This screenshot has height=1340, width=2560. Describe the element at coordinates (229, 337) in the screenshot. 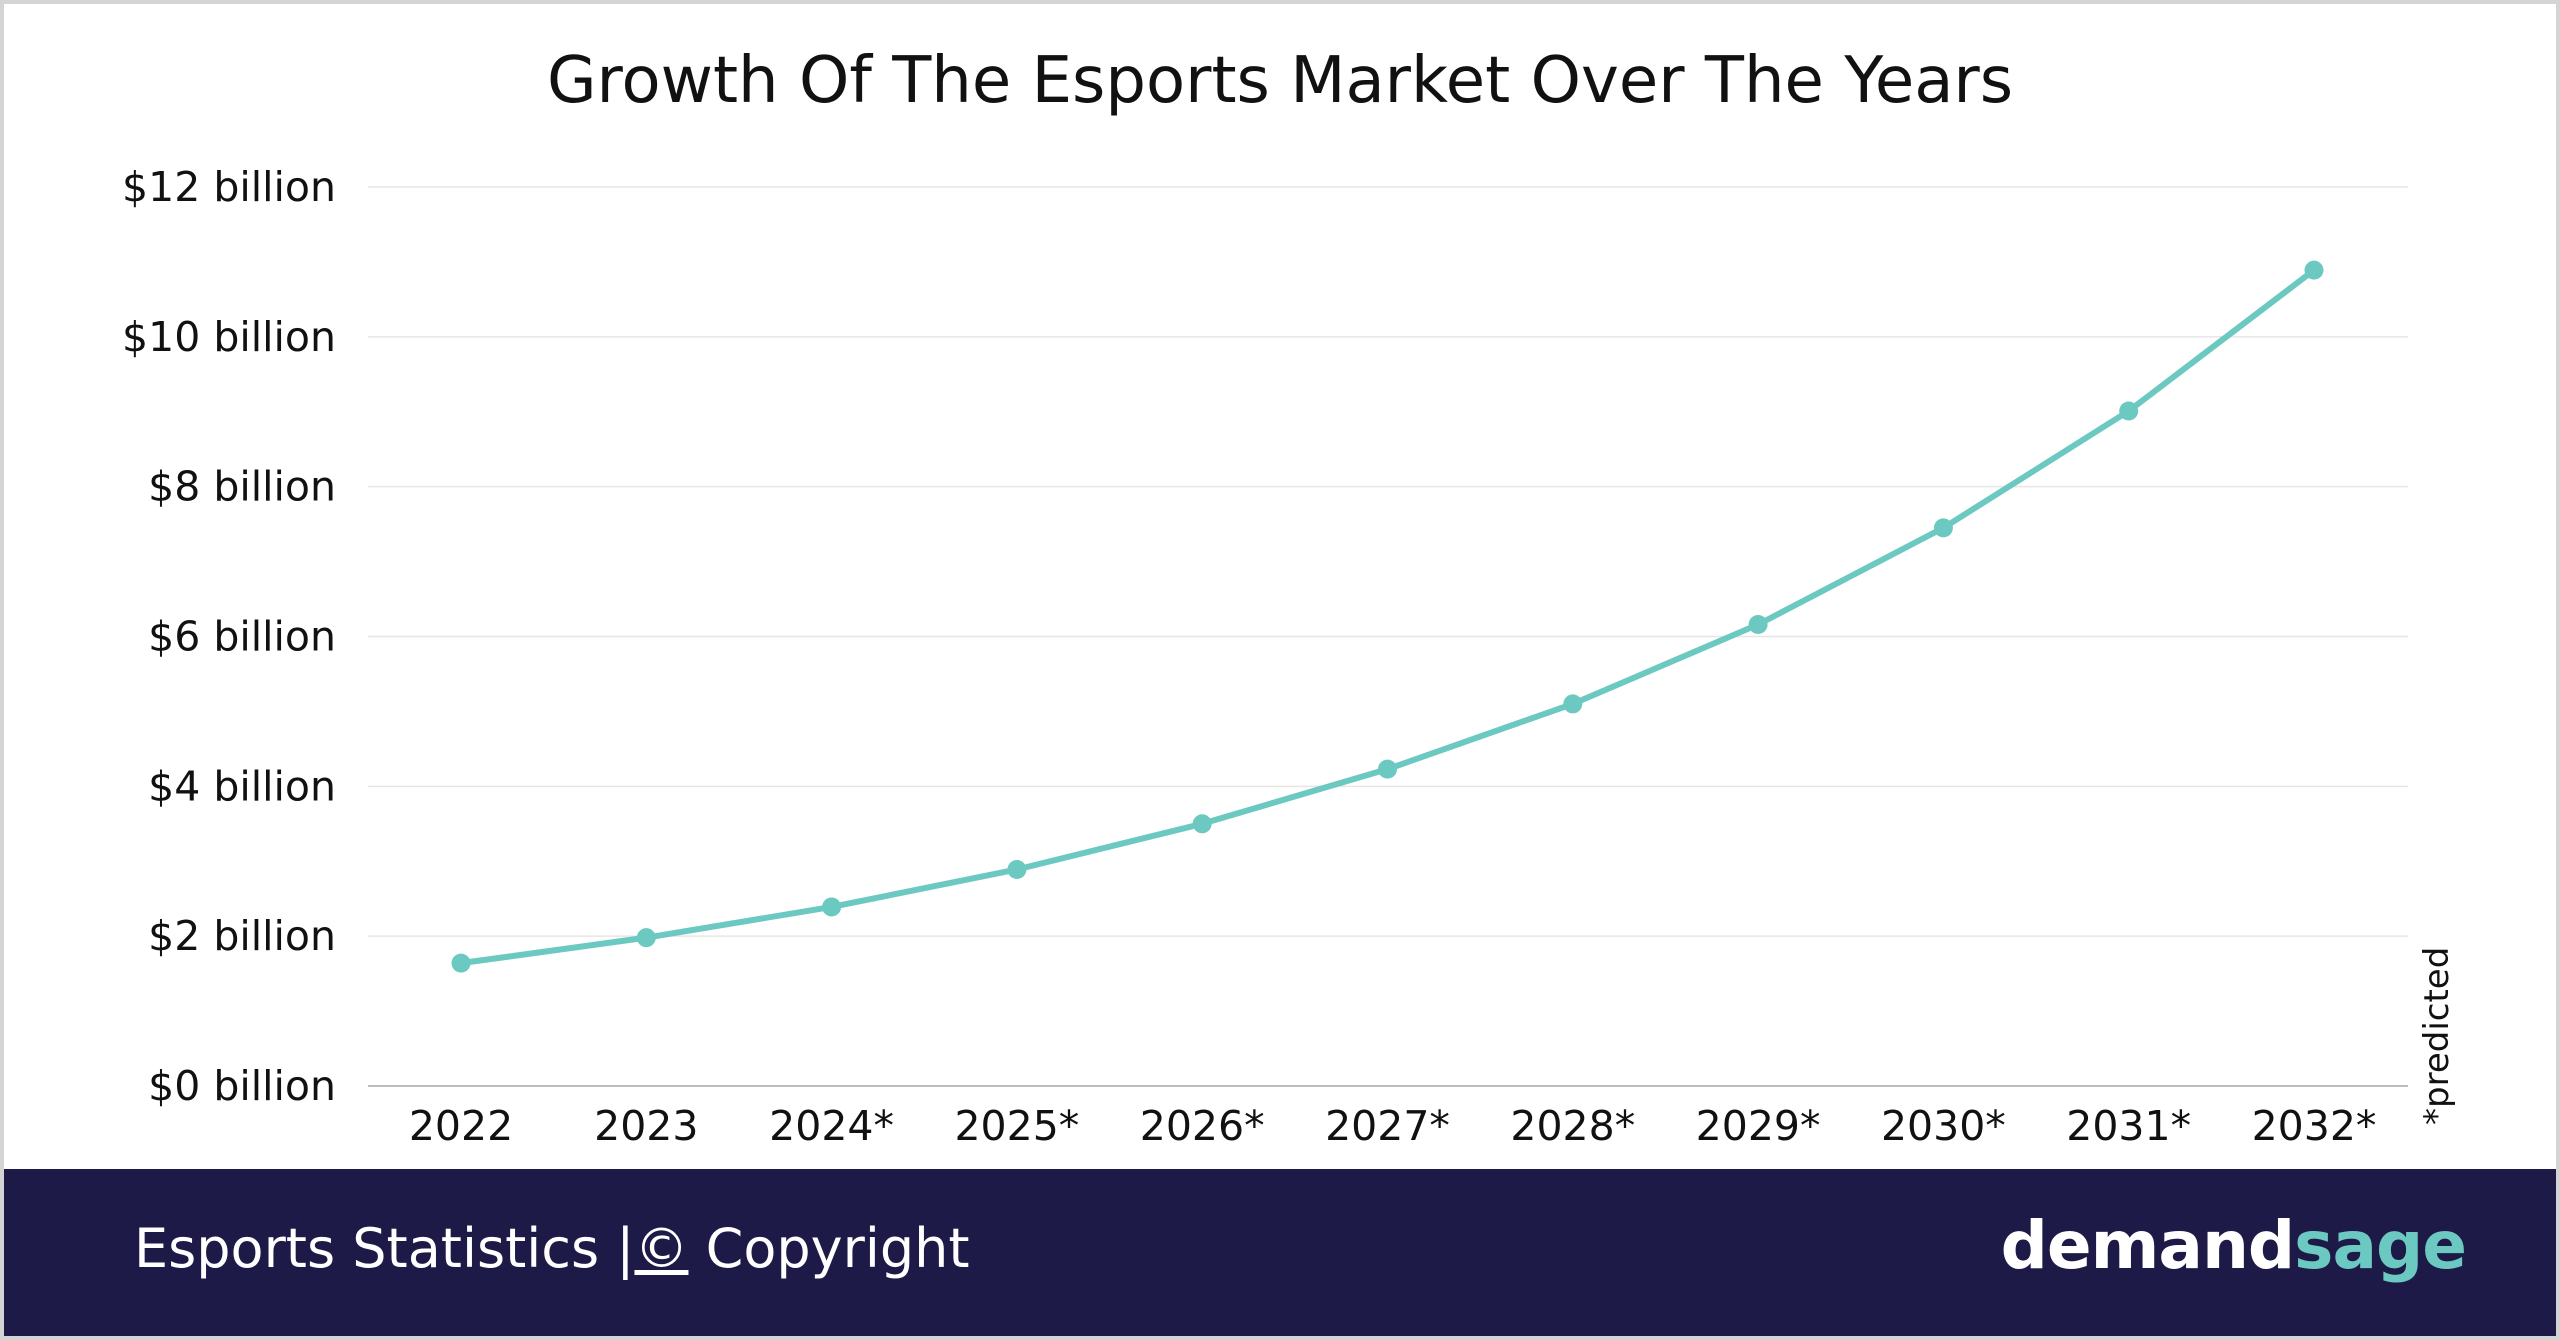

I see `y-tick-label: $10 billion` at that location.